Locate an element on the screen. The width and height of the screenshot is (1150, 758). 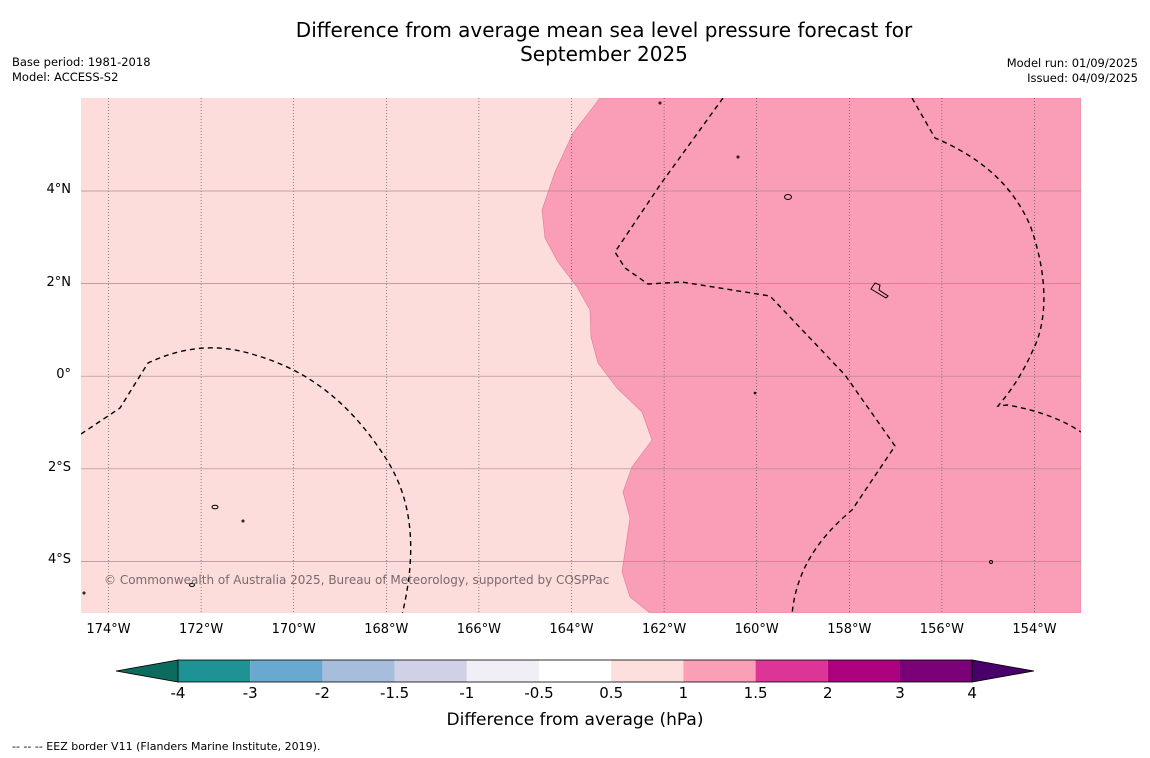
eez-border-east is located at coordinates (996, 265).